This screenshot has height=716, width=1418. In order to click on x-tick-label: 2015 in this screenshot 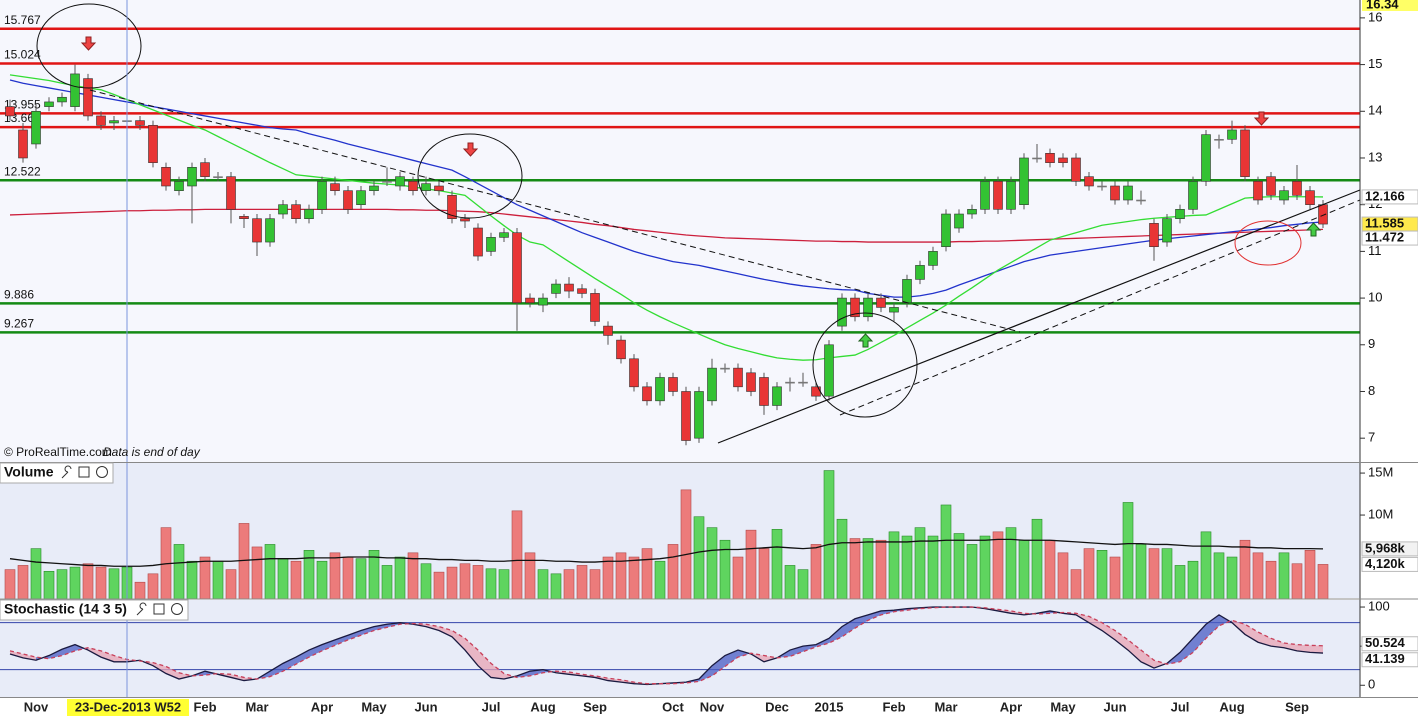, I will do `click(829, 706)`.